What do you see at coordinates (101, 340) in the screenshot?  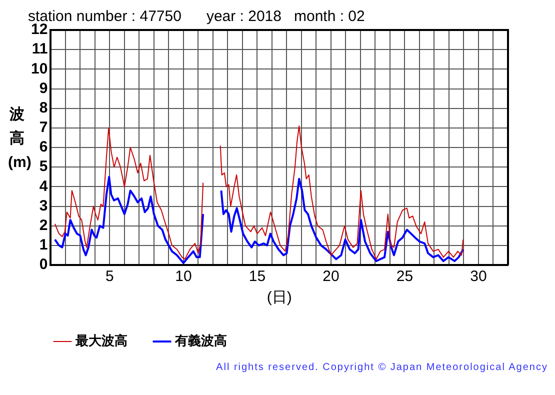 I see `legend-label: 最大波高` at bounding box center [101, 340].